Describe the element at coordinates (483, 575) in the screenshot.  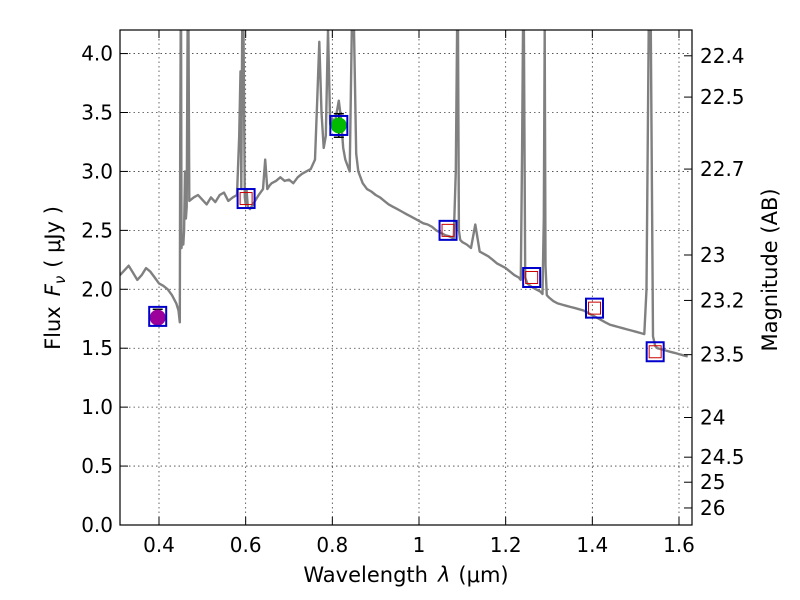
I see `x-axis-label-unit: (μm)` at that location.